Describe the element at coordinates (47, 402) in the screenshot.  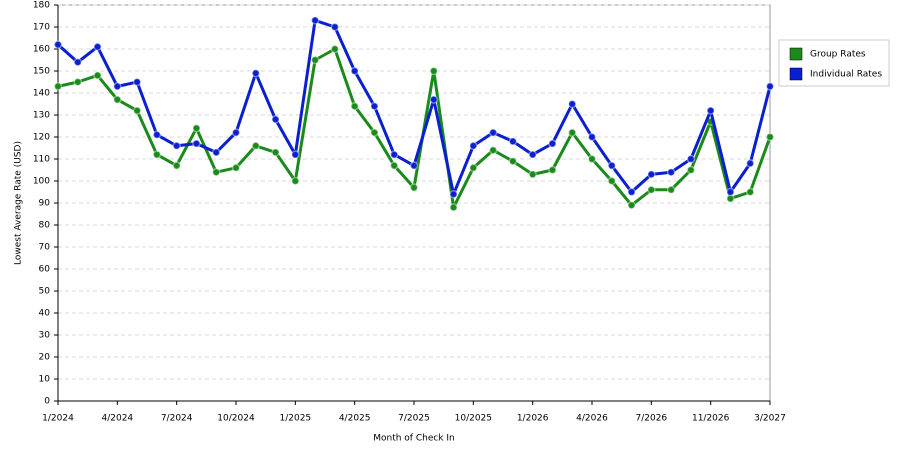
I see `y-tick-label: 0` at that location.